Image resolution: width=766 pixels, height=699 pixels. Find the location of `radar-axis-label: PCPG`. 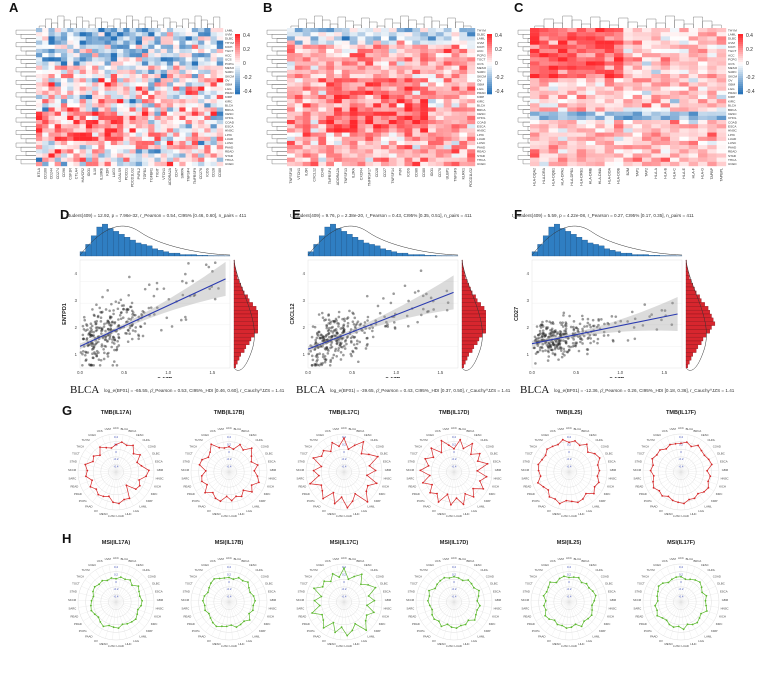

radar-axis-label: PCPG is located at coordinates (196, 501).